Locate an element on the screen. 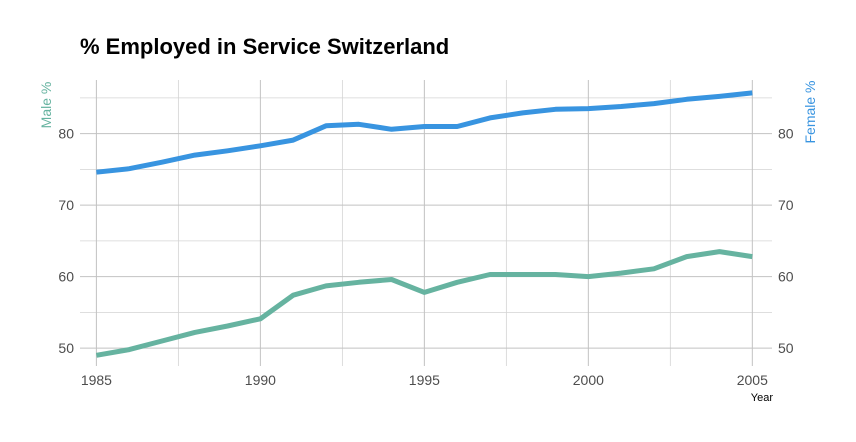  x-tick-label: 1985 is located at coordinates (96, 380).